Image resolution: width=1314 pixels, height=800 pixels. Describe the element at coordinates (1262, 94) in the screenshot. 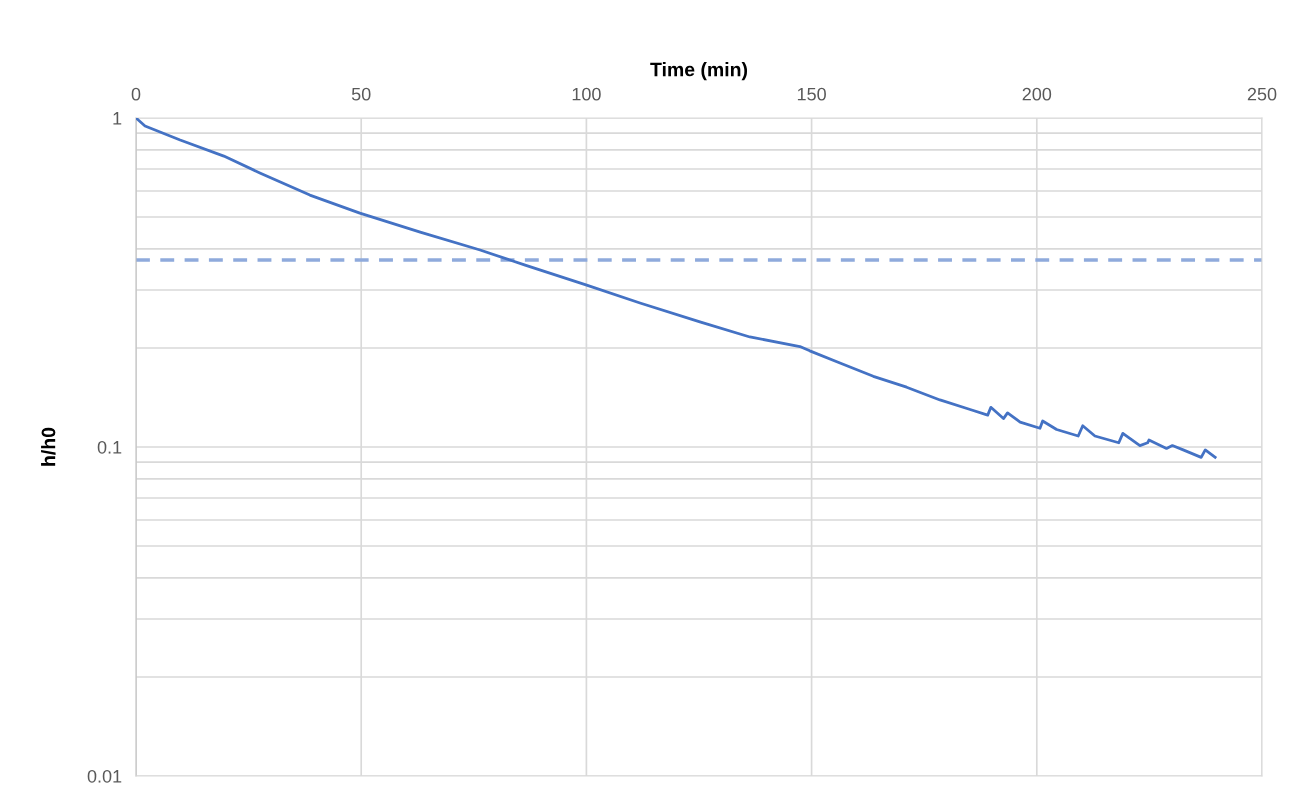

I see `x-tick-label: 250` at that location.